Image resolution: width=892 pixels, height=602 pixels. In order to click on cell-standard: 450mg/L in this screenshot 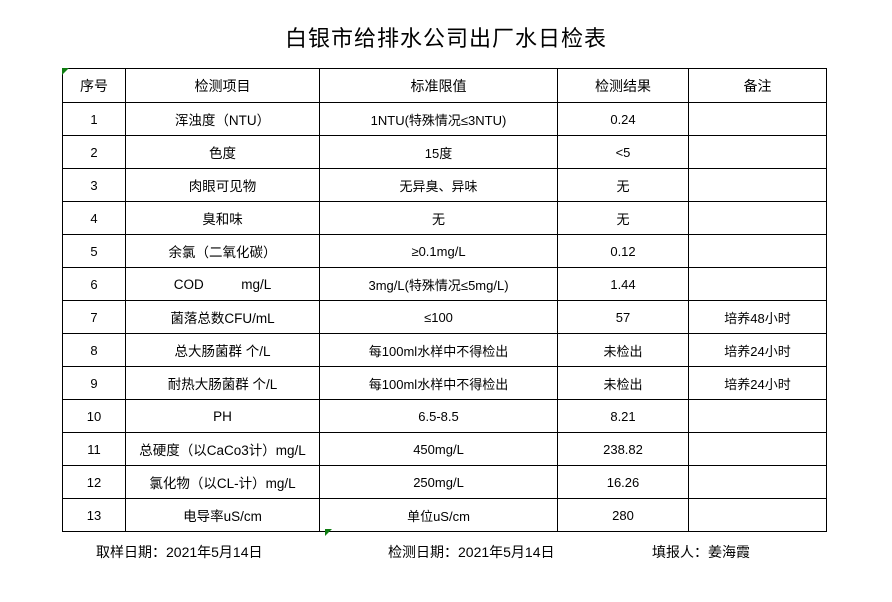, I will do `click(438, 449)`.